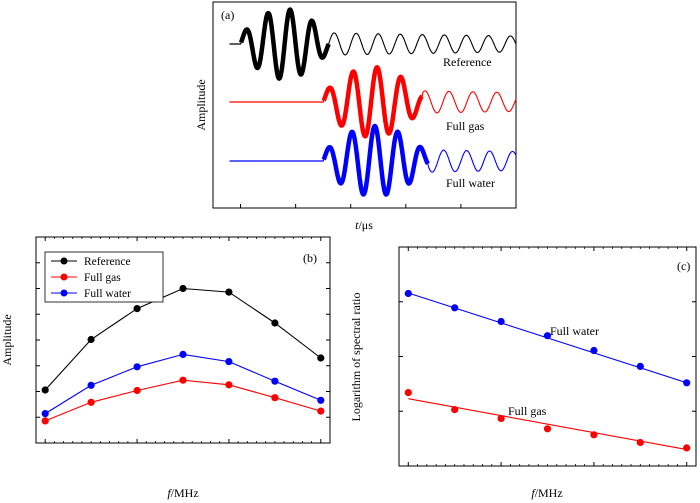  Describe the element at coordinates (472, 161) in the screenshot. I see `wave-full-water-coda` at that location.